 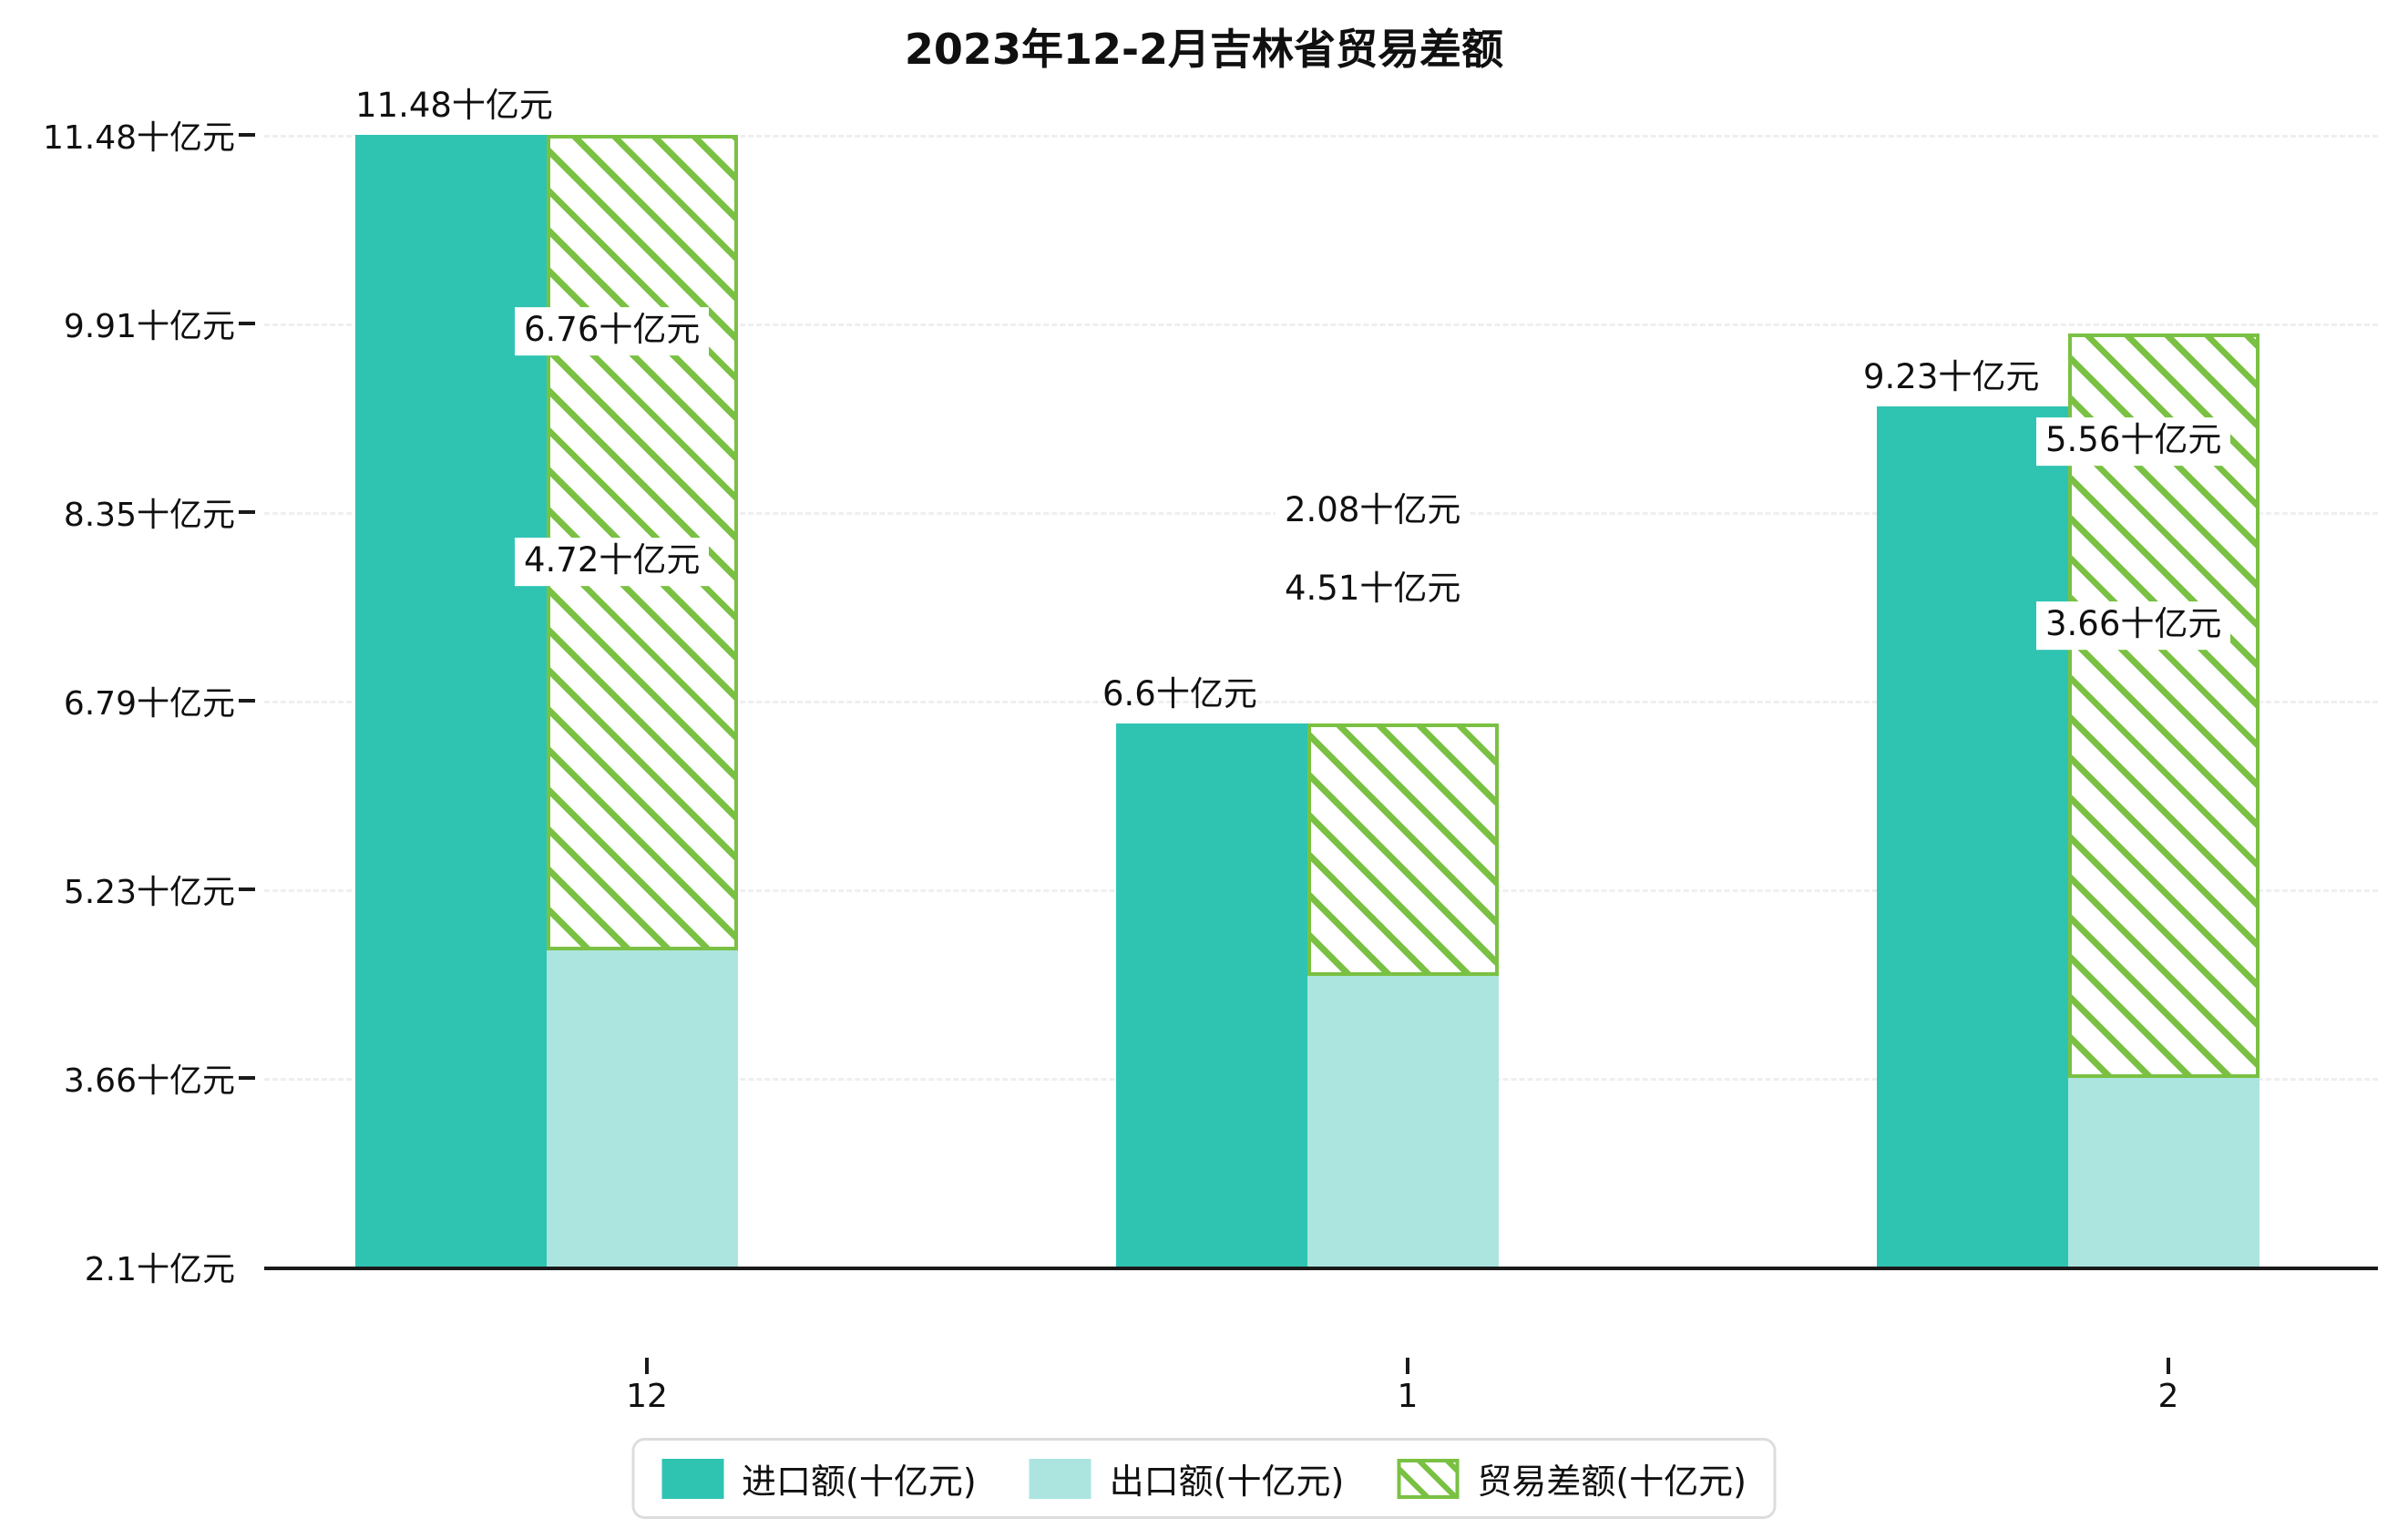 I want to click on legend-label-export: 出口额(十亿元), so click(x=1227, y=1482).